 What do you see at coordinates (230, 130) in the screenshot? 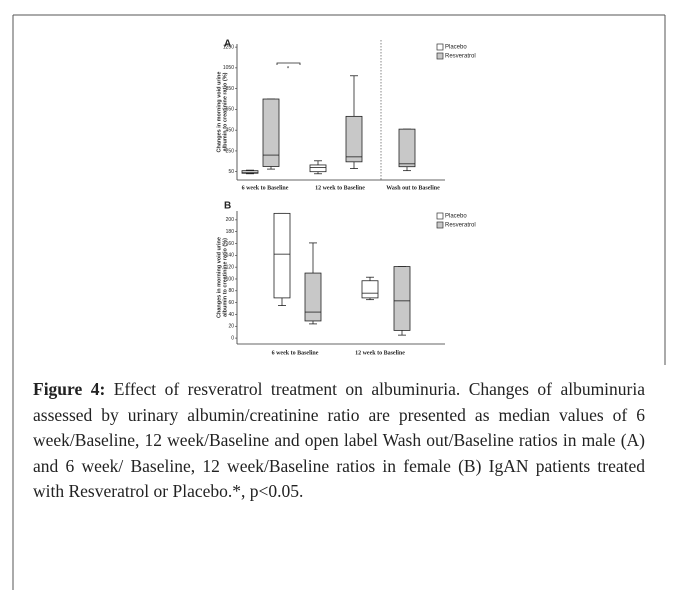
I see `y-tick-label: 450` at bounding box center [230, 130].